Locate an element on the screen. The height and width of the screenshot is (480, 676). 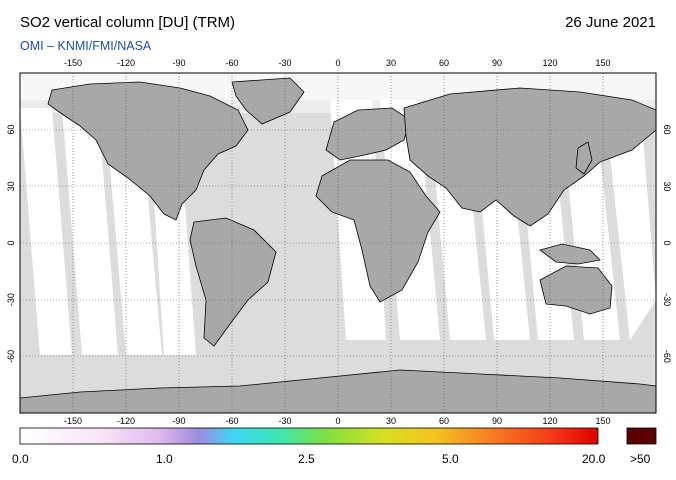
colorbar-label-4: 20.0 is located at coordinates (594, 459).